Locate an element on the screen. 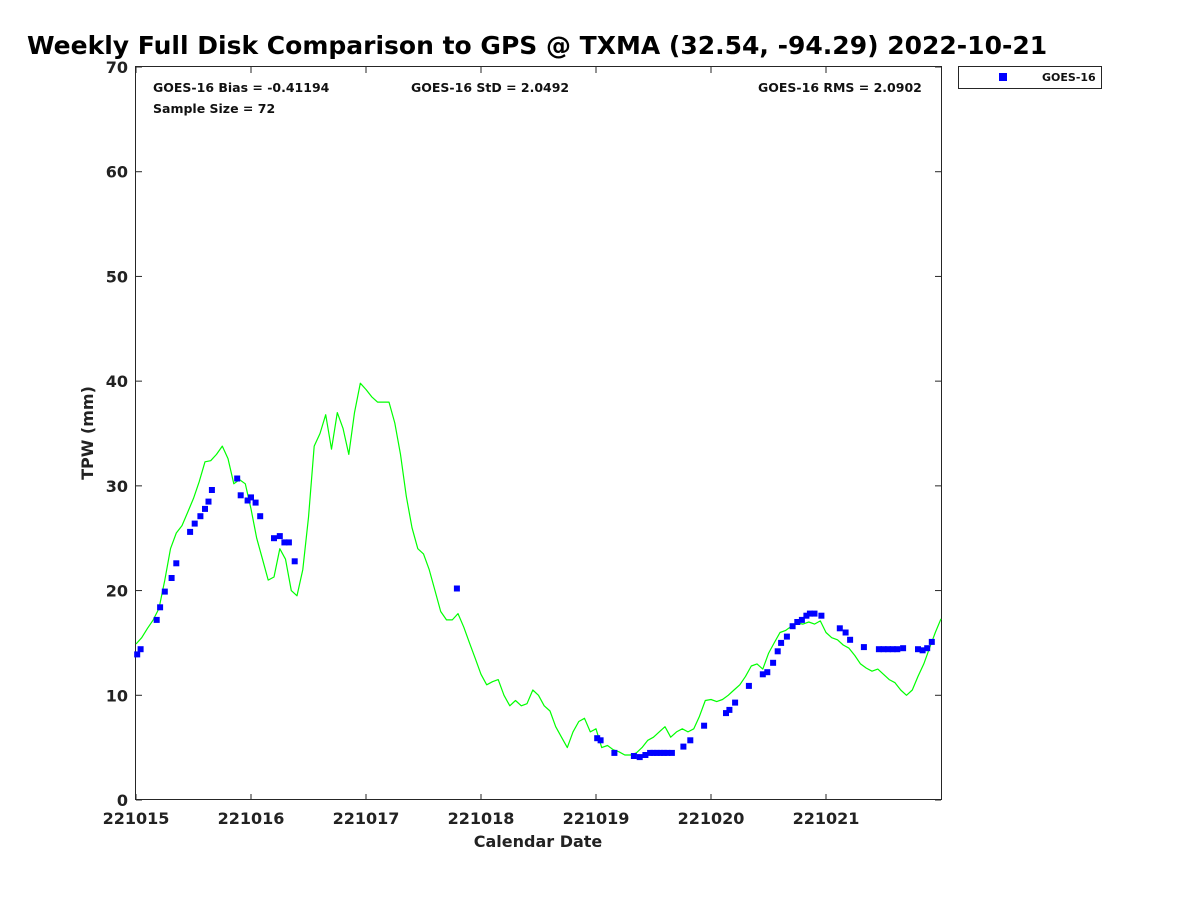  y-tick-label: 20 is located at coordinates (117, 591).